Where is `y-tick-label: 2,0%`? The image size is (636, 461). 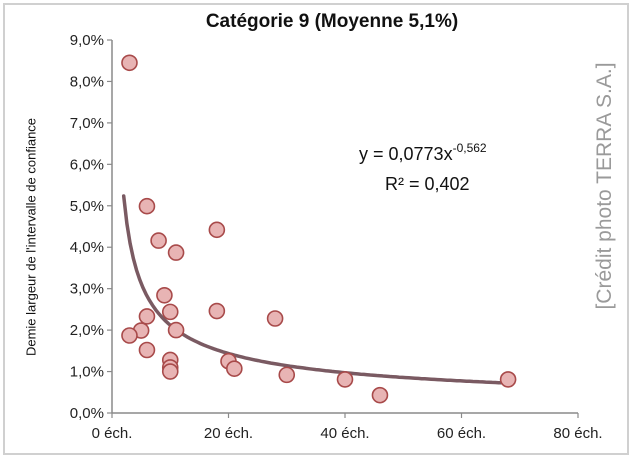
y-tick-label: 2,0% is located at coordinates (87, 330).